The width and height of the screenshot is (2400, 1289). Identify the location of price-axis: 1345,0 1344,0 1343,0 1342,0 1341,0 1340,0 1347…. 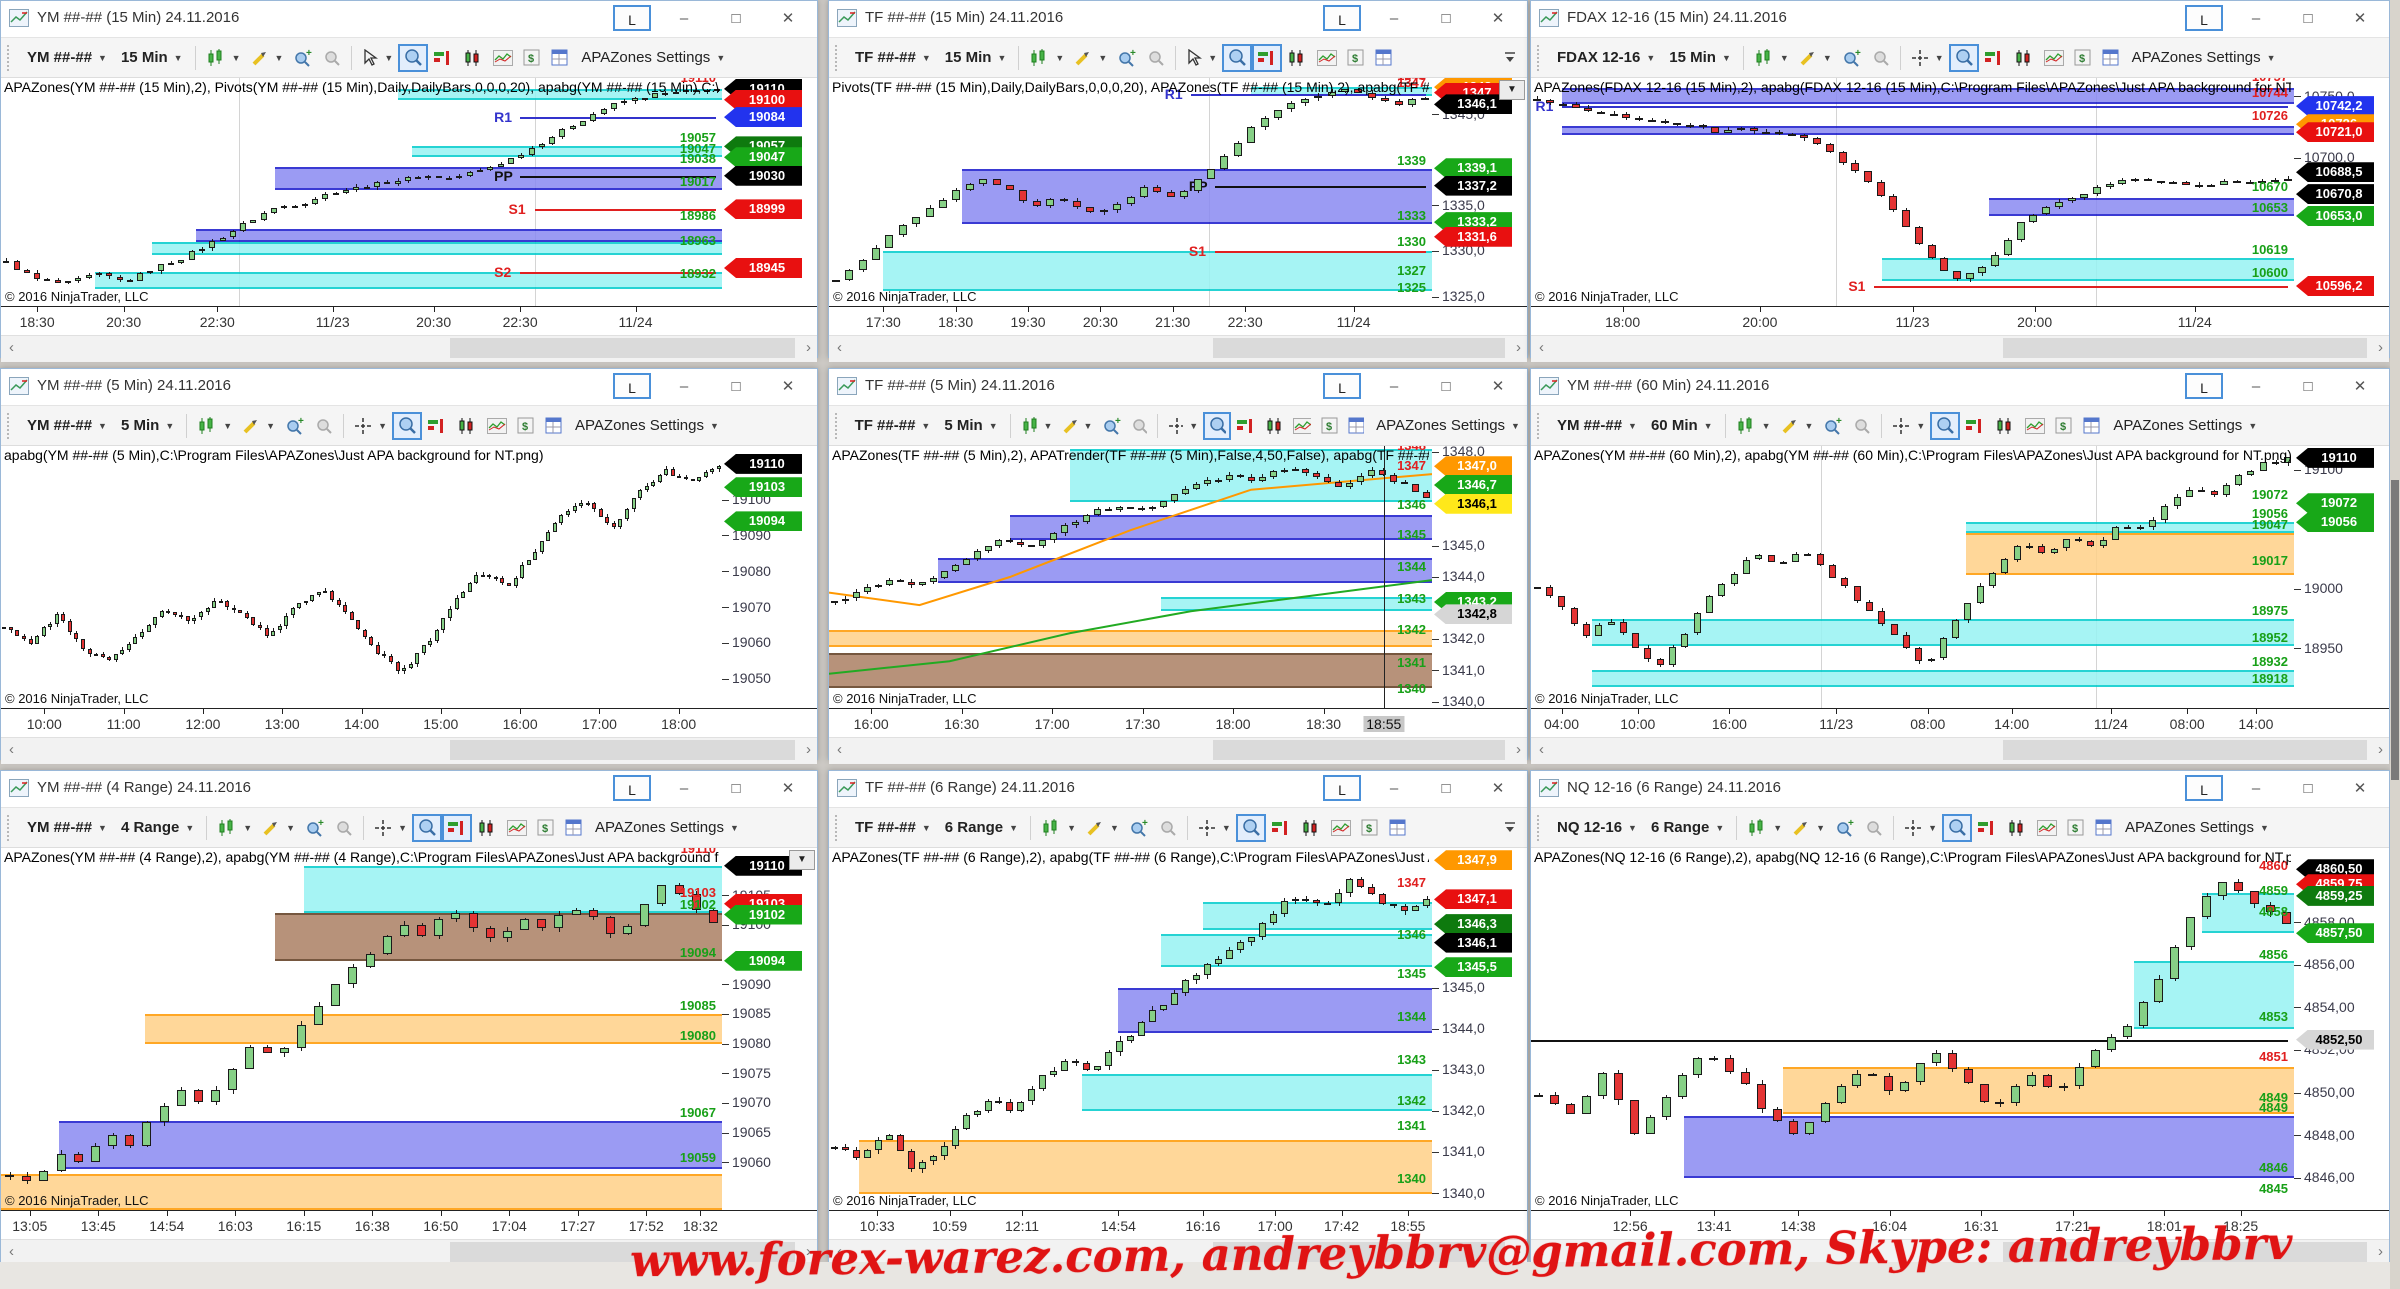
(1479, 1029).